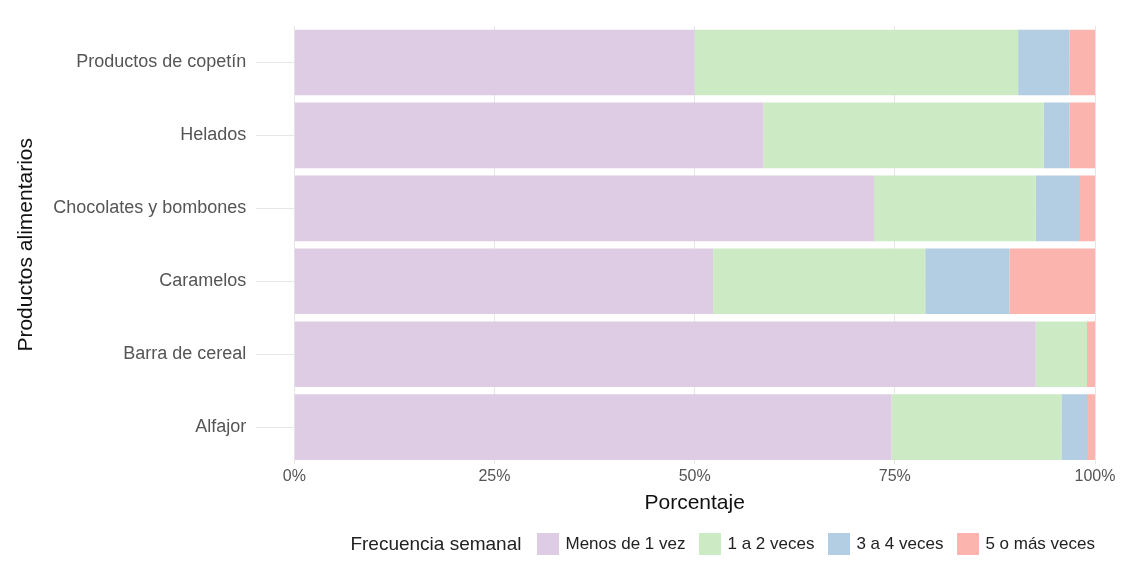 This screenshot has height=572, width=1131. What do you see at coordinates (894, 475) in the screenshot?
I see `x-tick-label: 75%` at bounding box center [894, 475].